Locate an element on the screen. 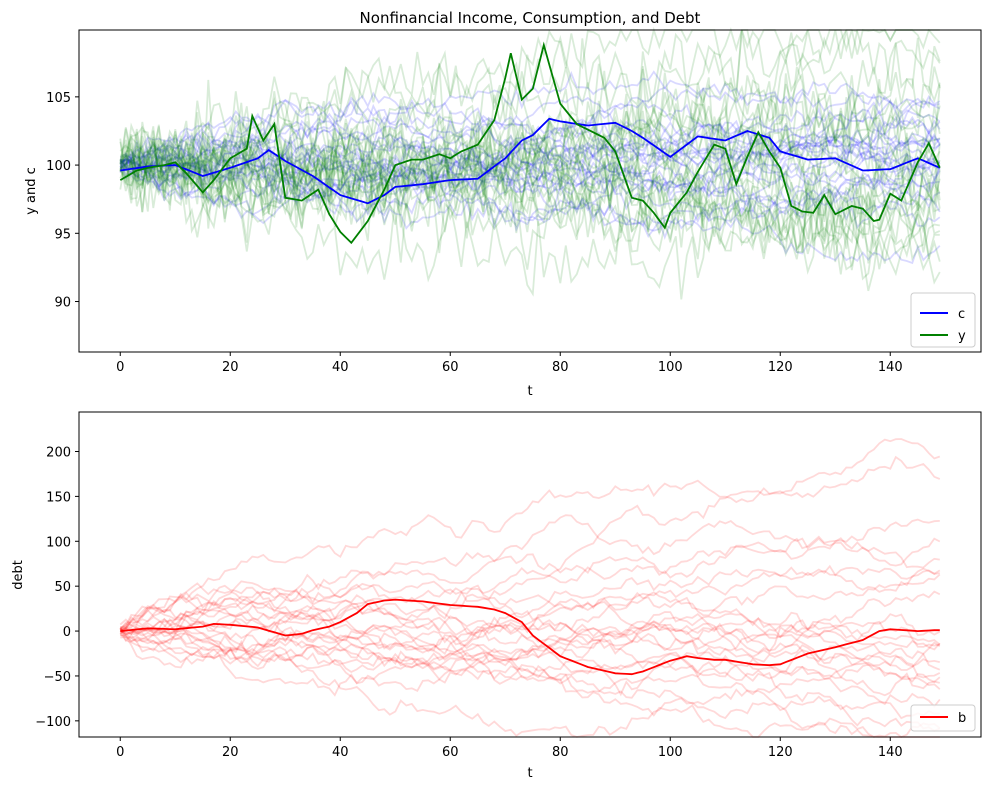  legend-box-top is located at coordinates (943, 320).